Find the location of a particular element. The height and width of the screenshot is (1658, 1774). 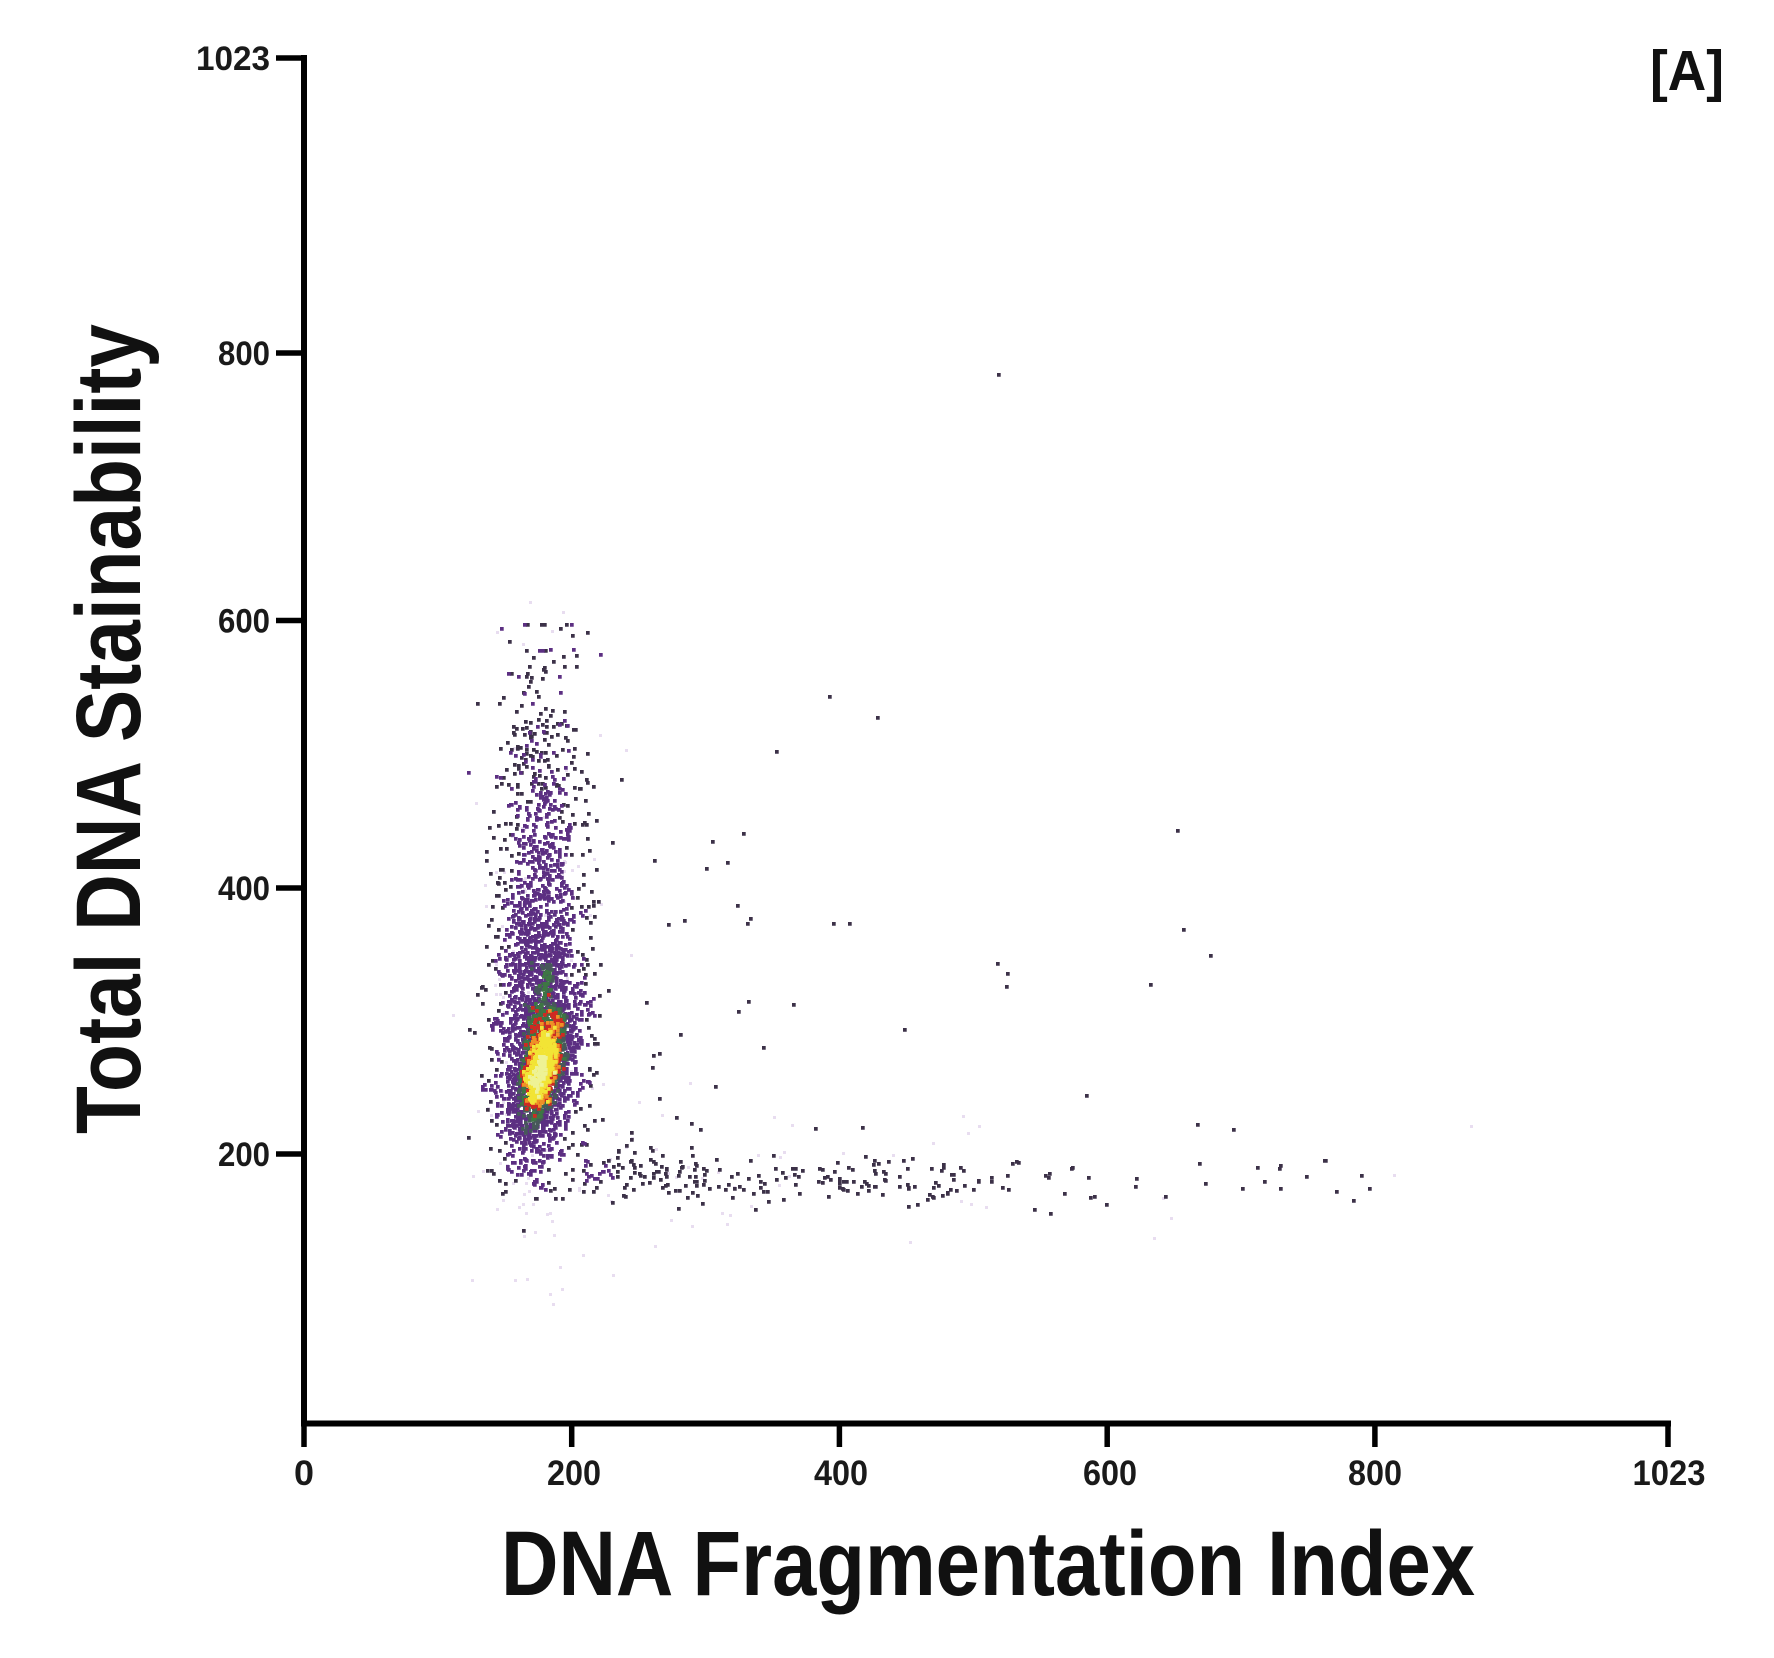

svg-text: DNA Fragmentation Index is located at coordinates (988, 1564).